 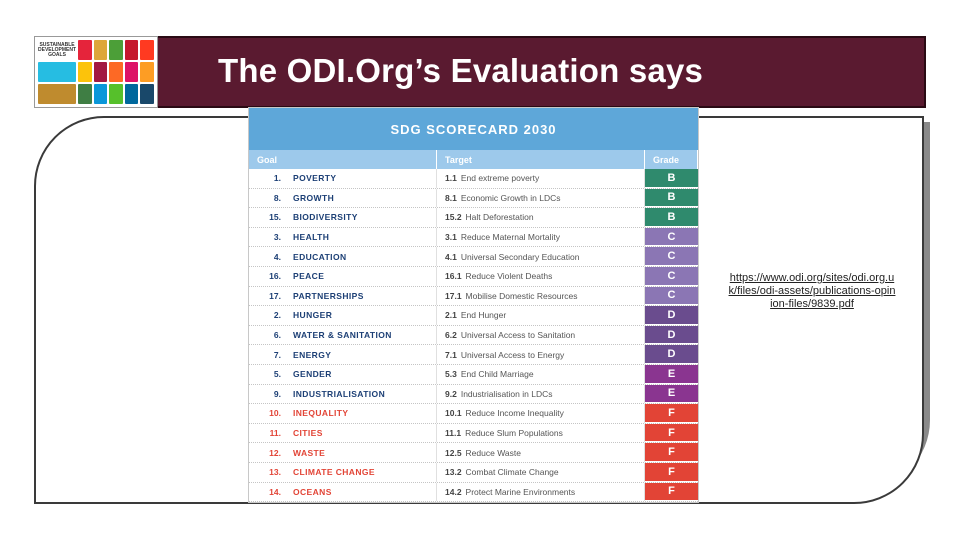 What do you see at coordinates (473, 316) in the screenshot?
I see `table-row: 2. HUNGER 2.1 End Hunger D` at bounding box center [473, 316].